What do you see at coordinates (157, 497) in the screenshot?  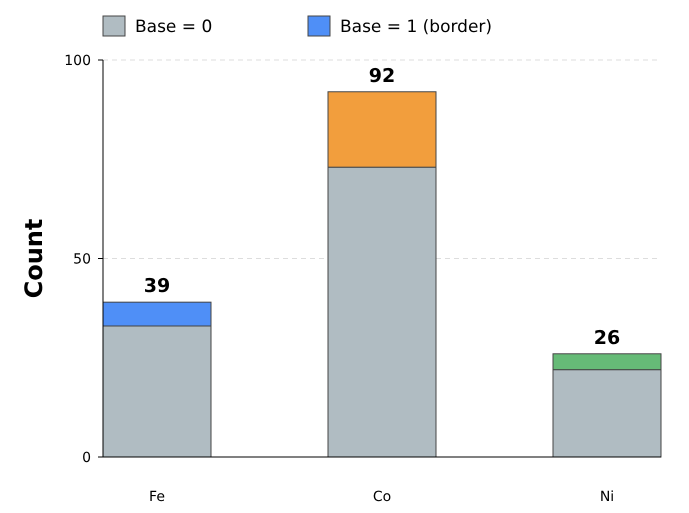 I see `x-tick-label: Fe` at bounding box center [157, 497].